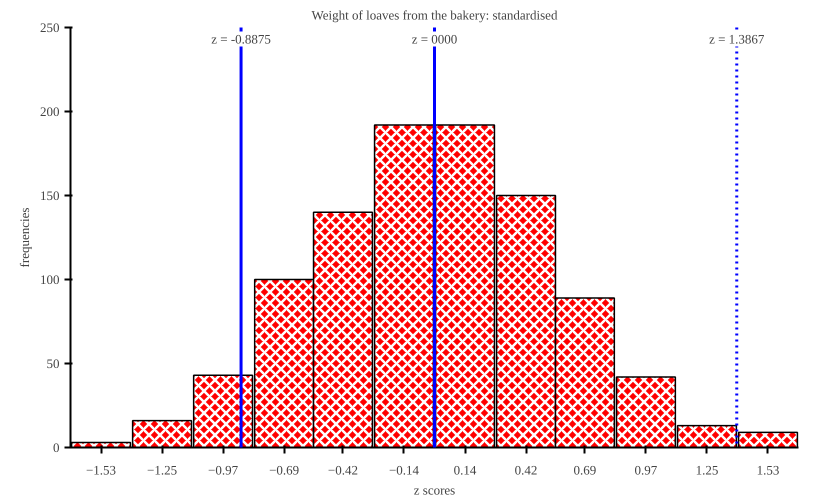  I want to click on x-tick-label: −0.69, so click(284, 470).